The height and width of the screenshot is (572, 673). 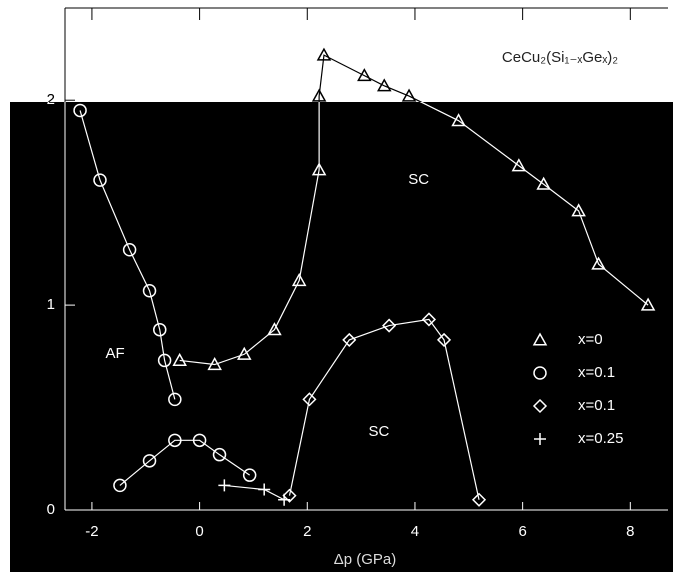 What do you see at coordinates (307, 531) in the screenshot?
I see `x-tick-label: 2` at bounding box center [307, 531].